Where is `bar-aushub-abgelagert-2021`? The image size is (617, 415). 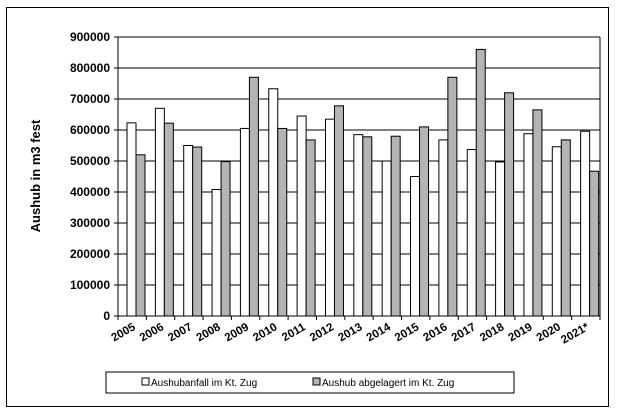
bar-aushub-abgelagert-2021 is located at coordinates (594, 243).